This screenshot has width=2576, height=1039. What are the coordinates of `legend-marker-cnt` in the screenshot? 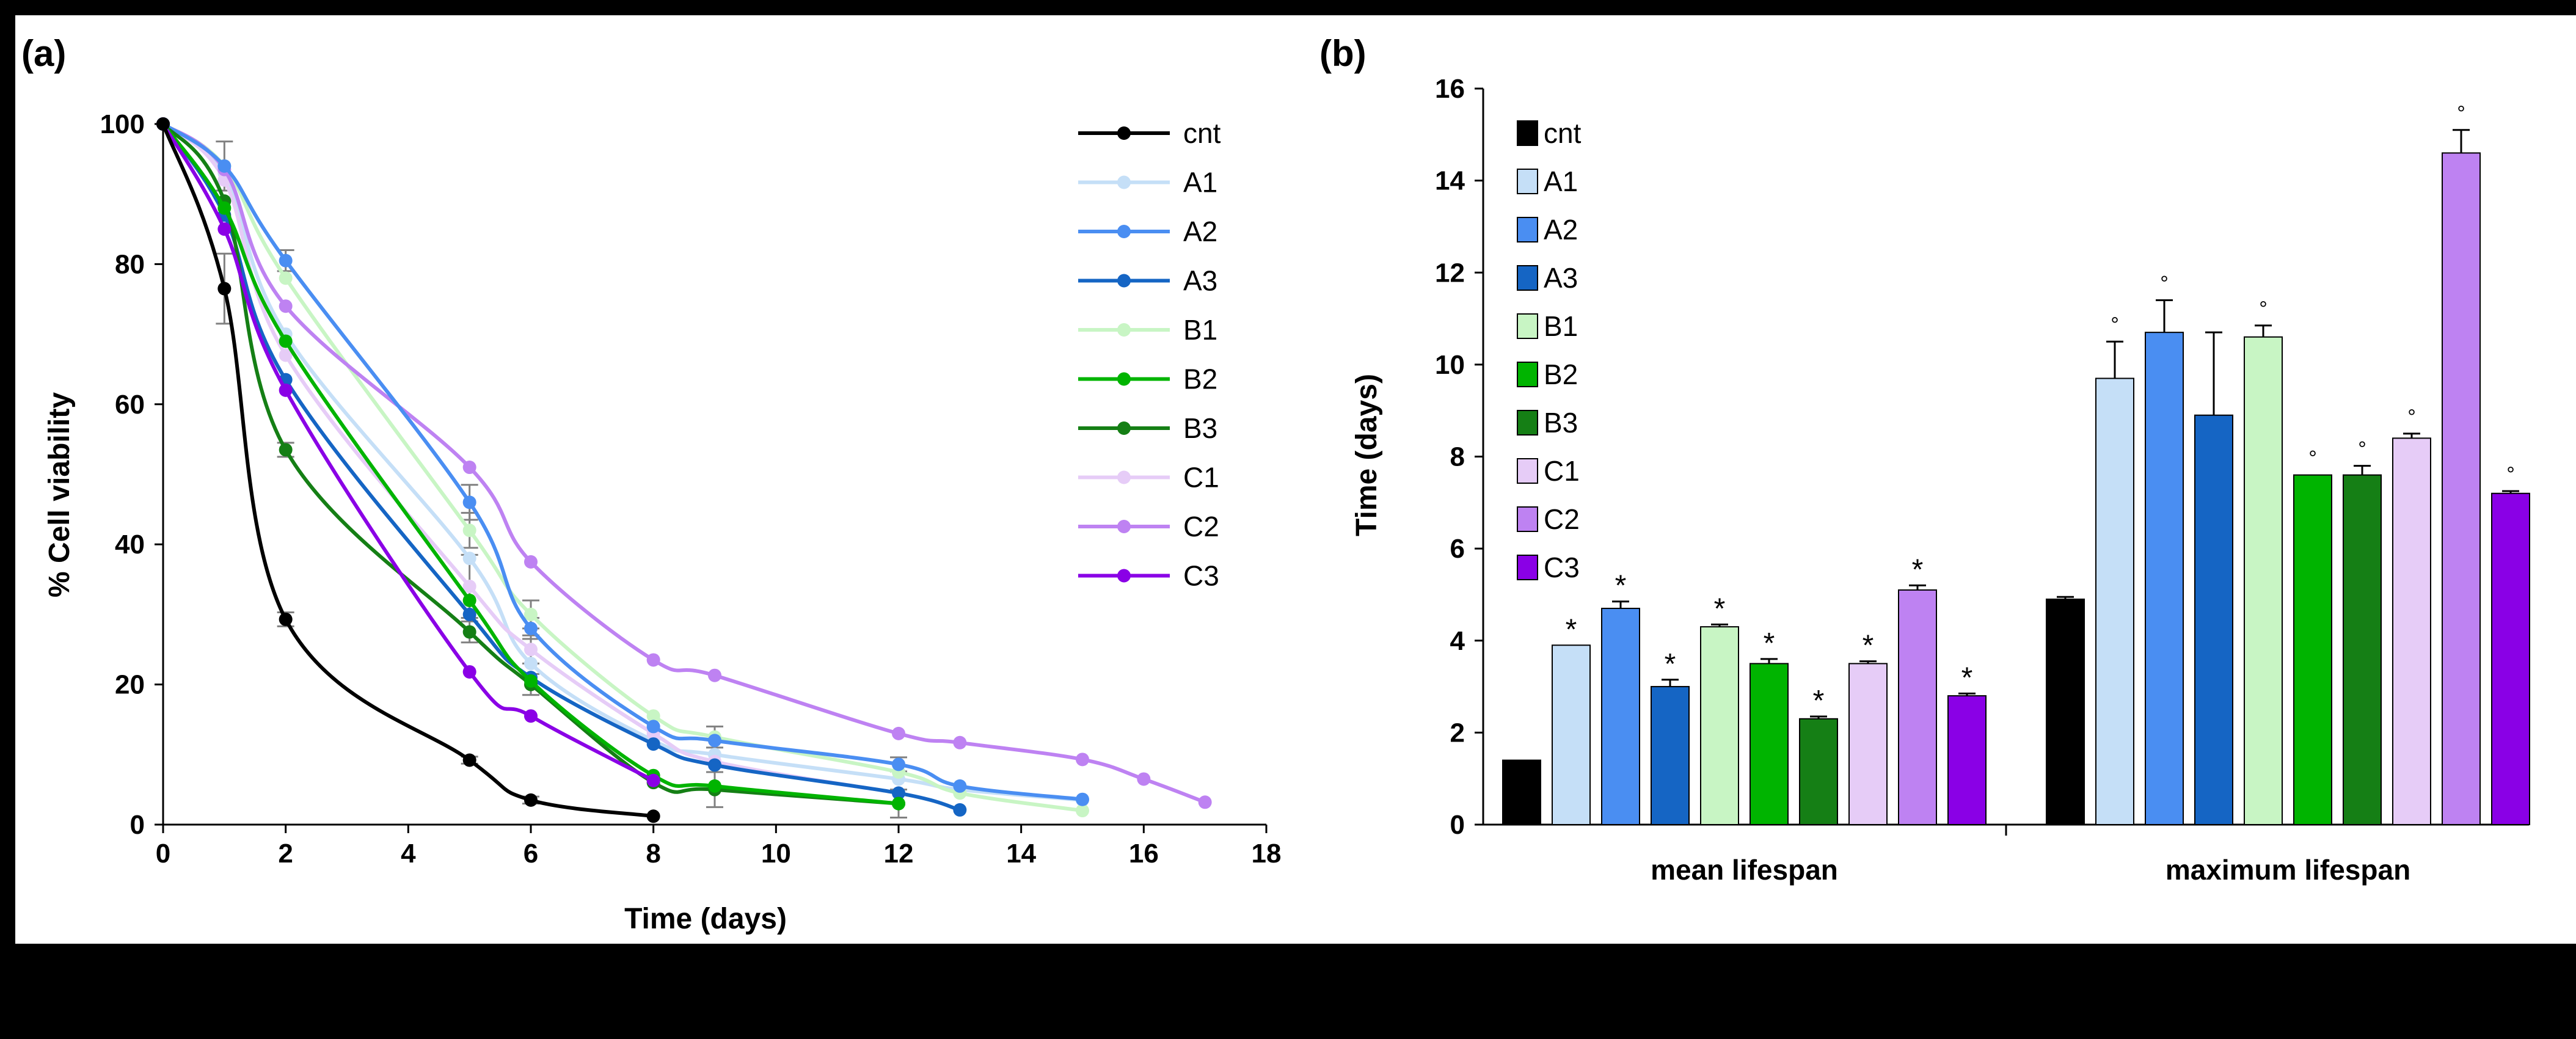 It's located at (1124, 133).